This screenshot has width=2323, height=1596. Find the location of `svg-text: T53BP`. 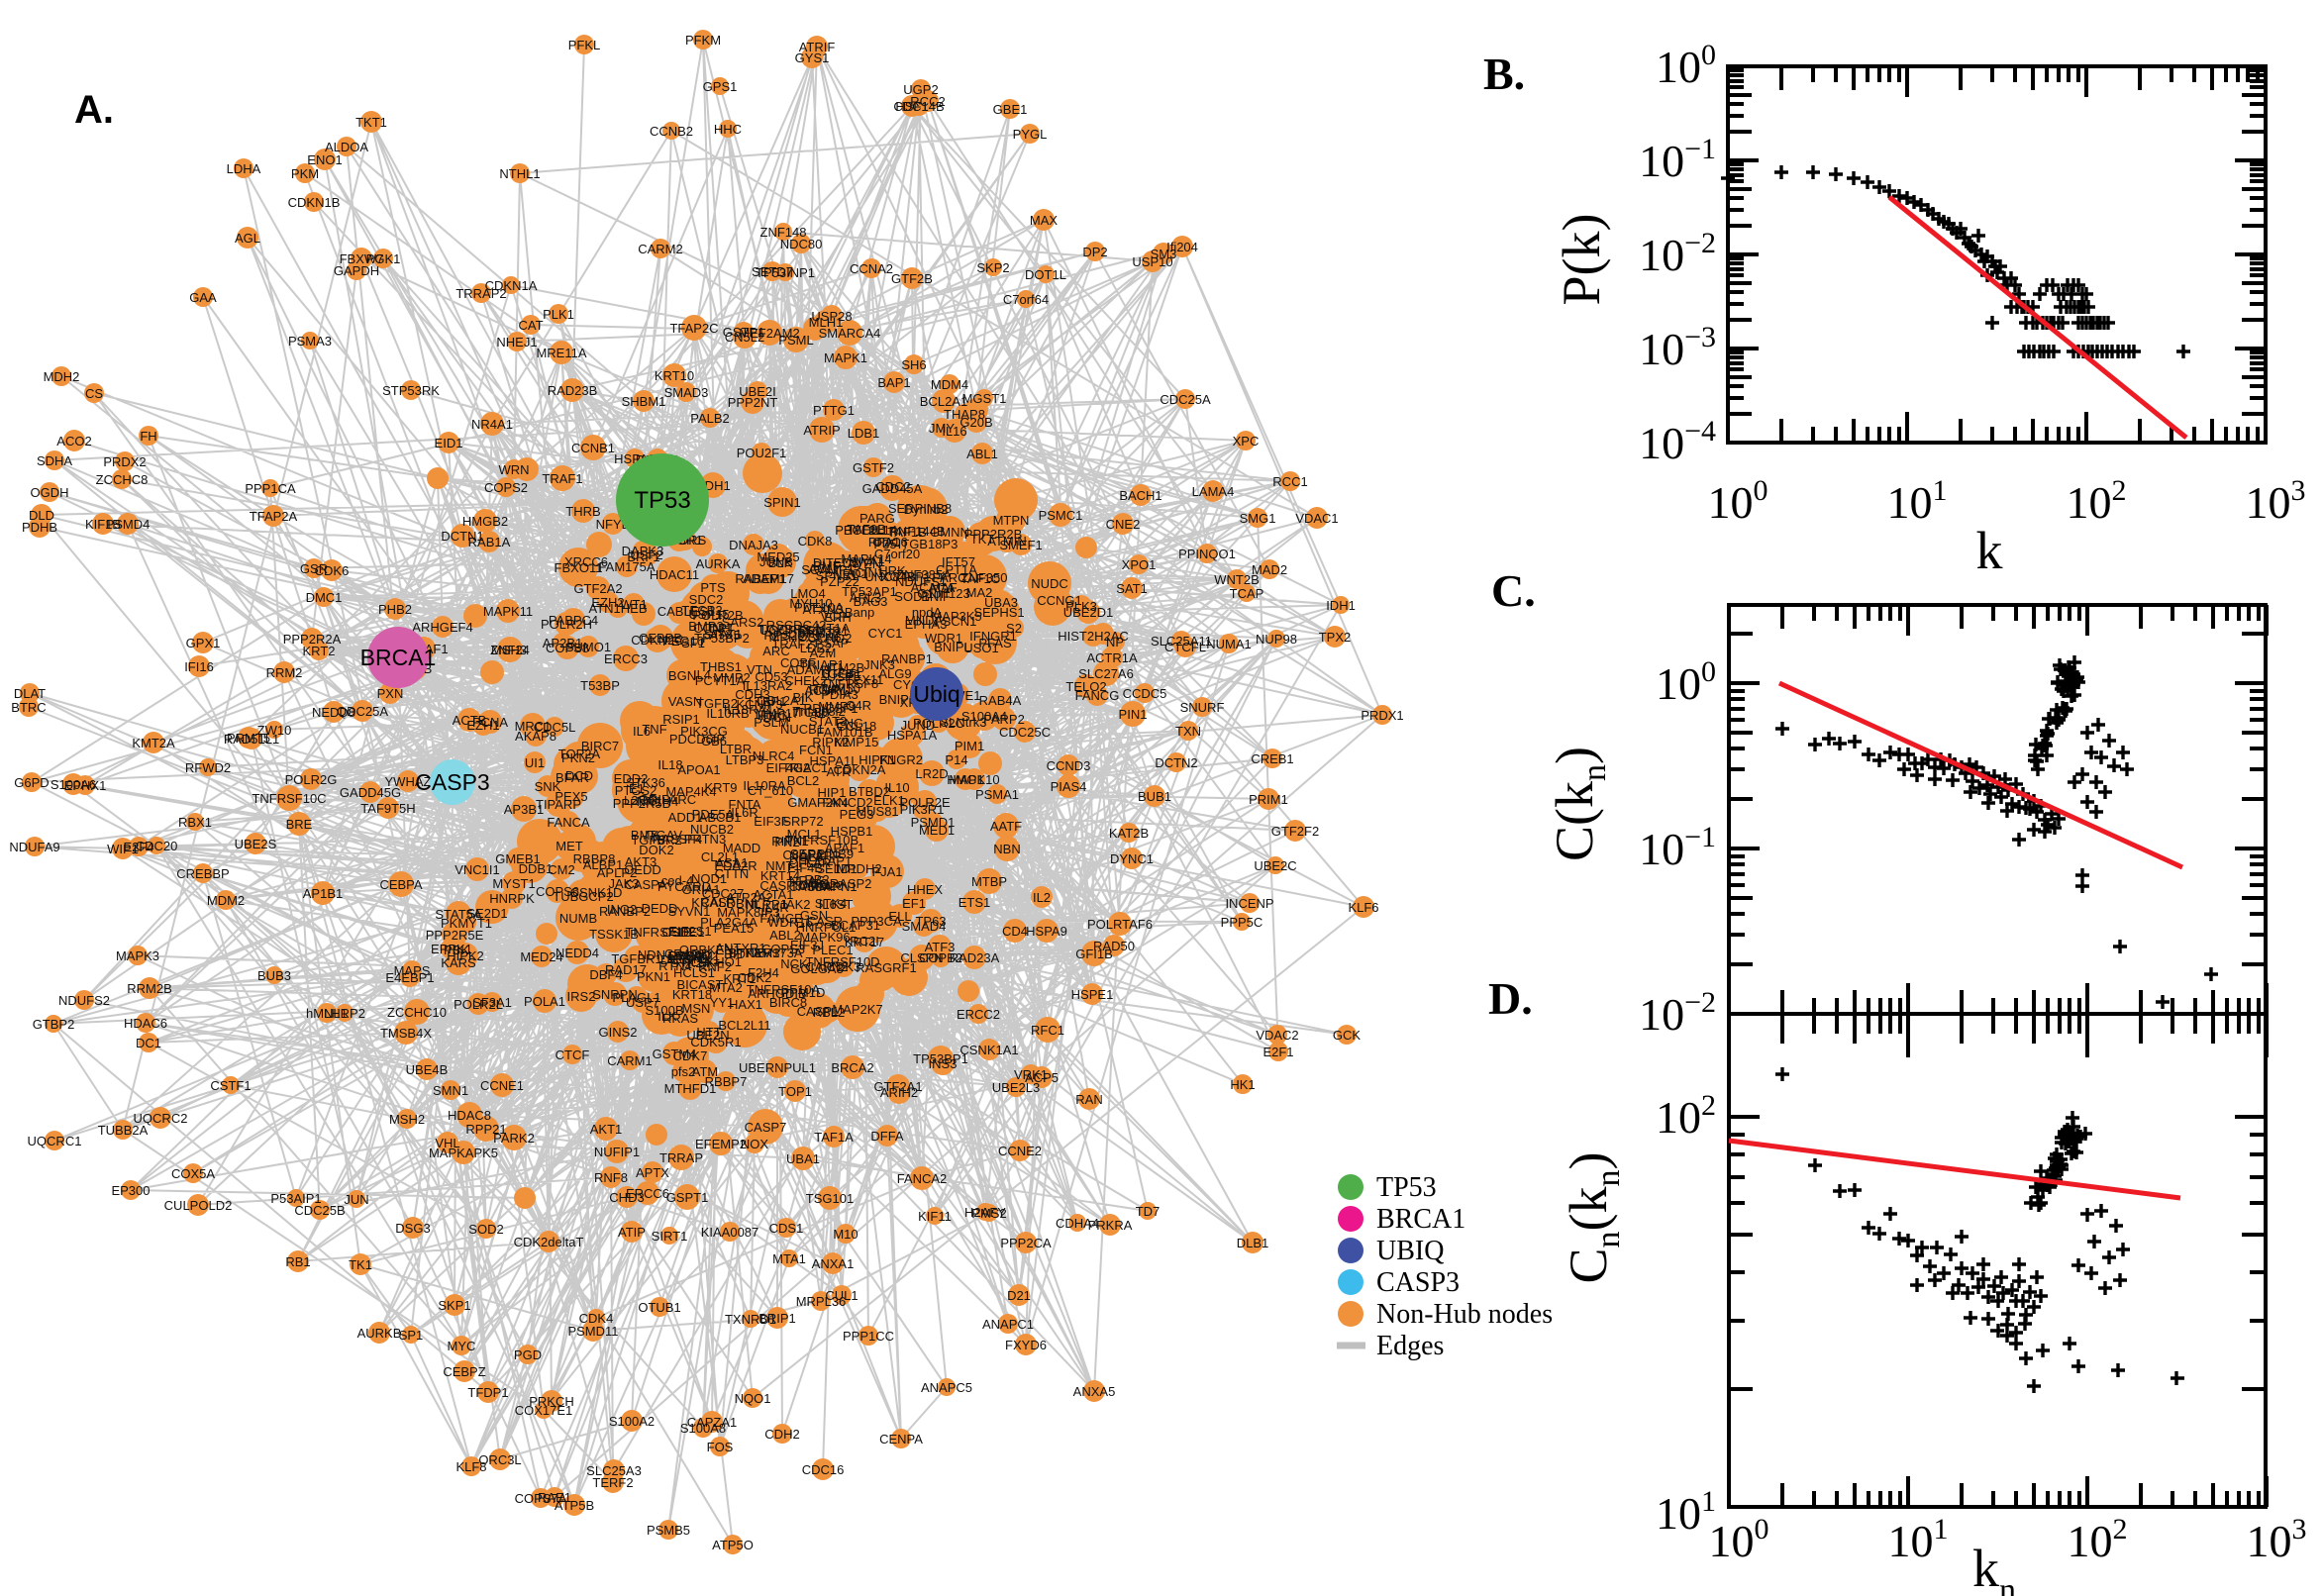

svg-text: T53BP is located at coordinates (600, 685).